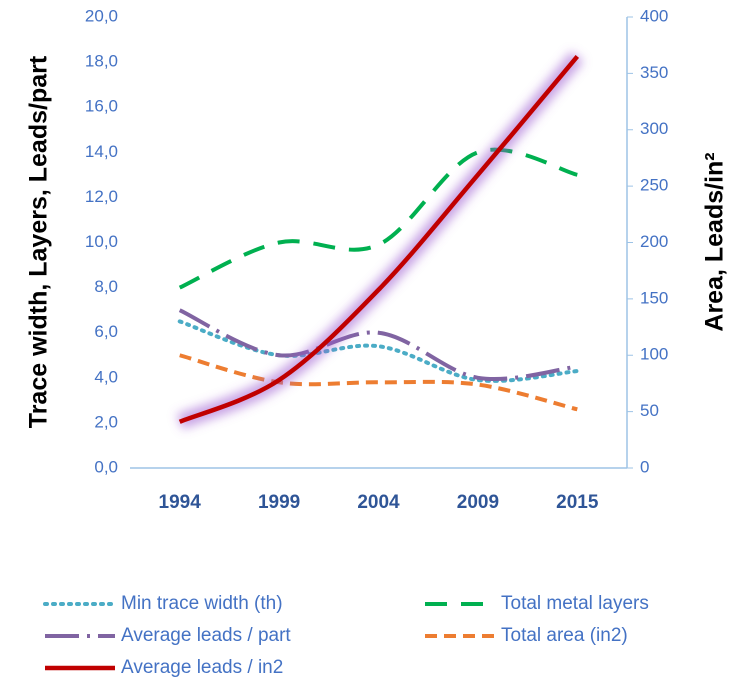  Describe the element at coordinates (101, 241) in the screenshot. I see `y-tick-label: 10,0` at that location.